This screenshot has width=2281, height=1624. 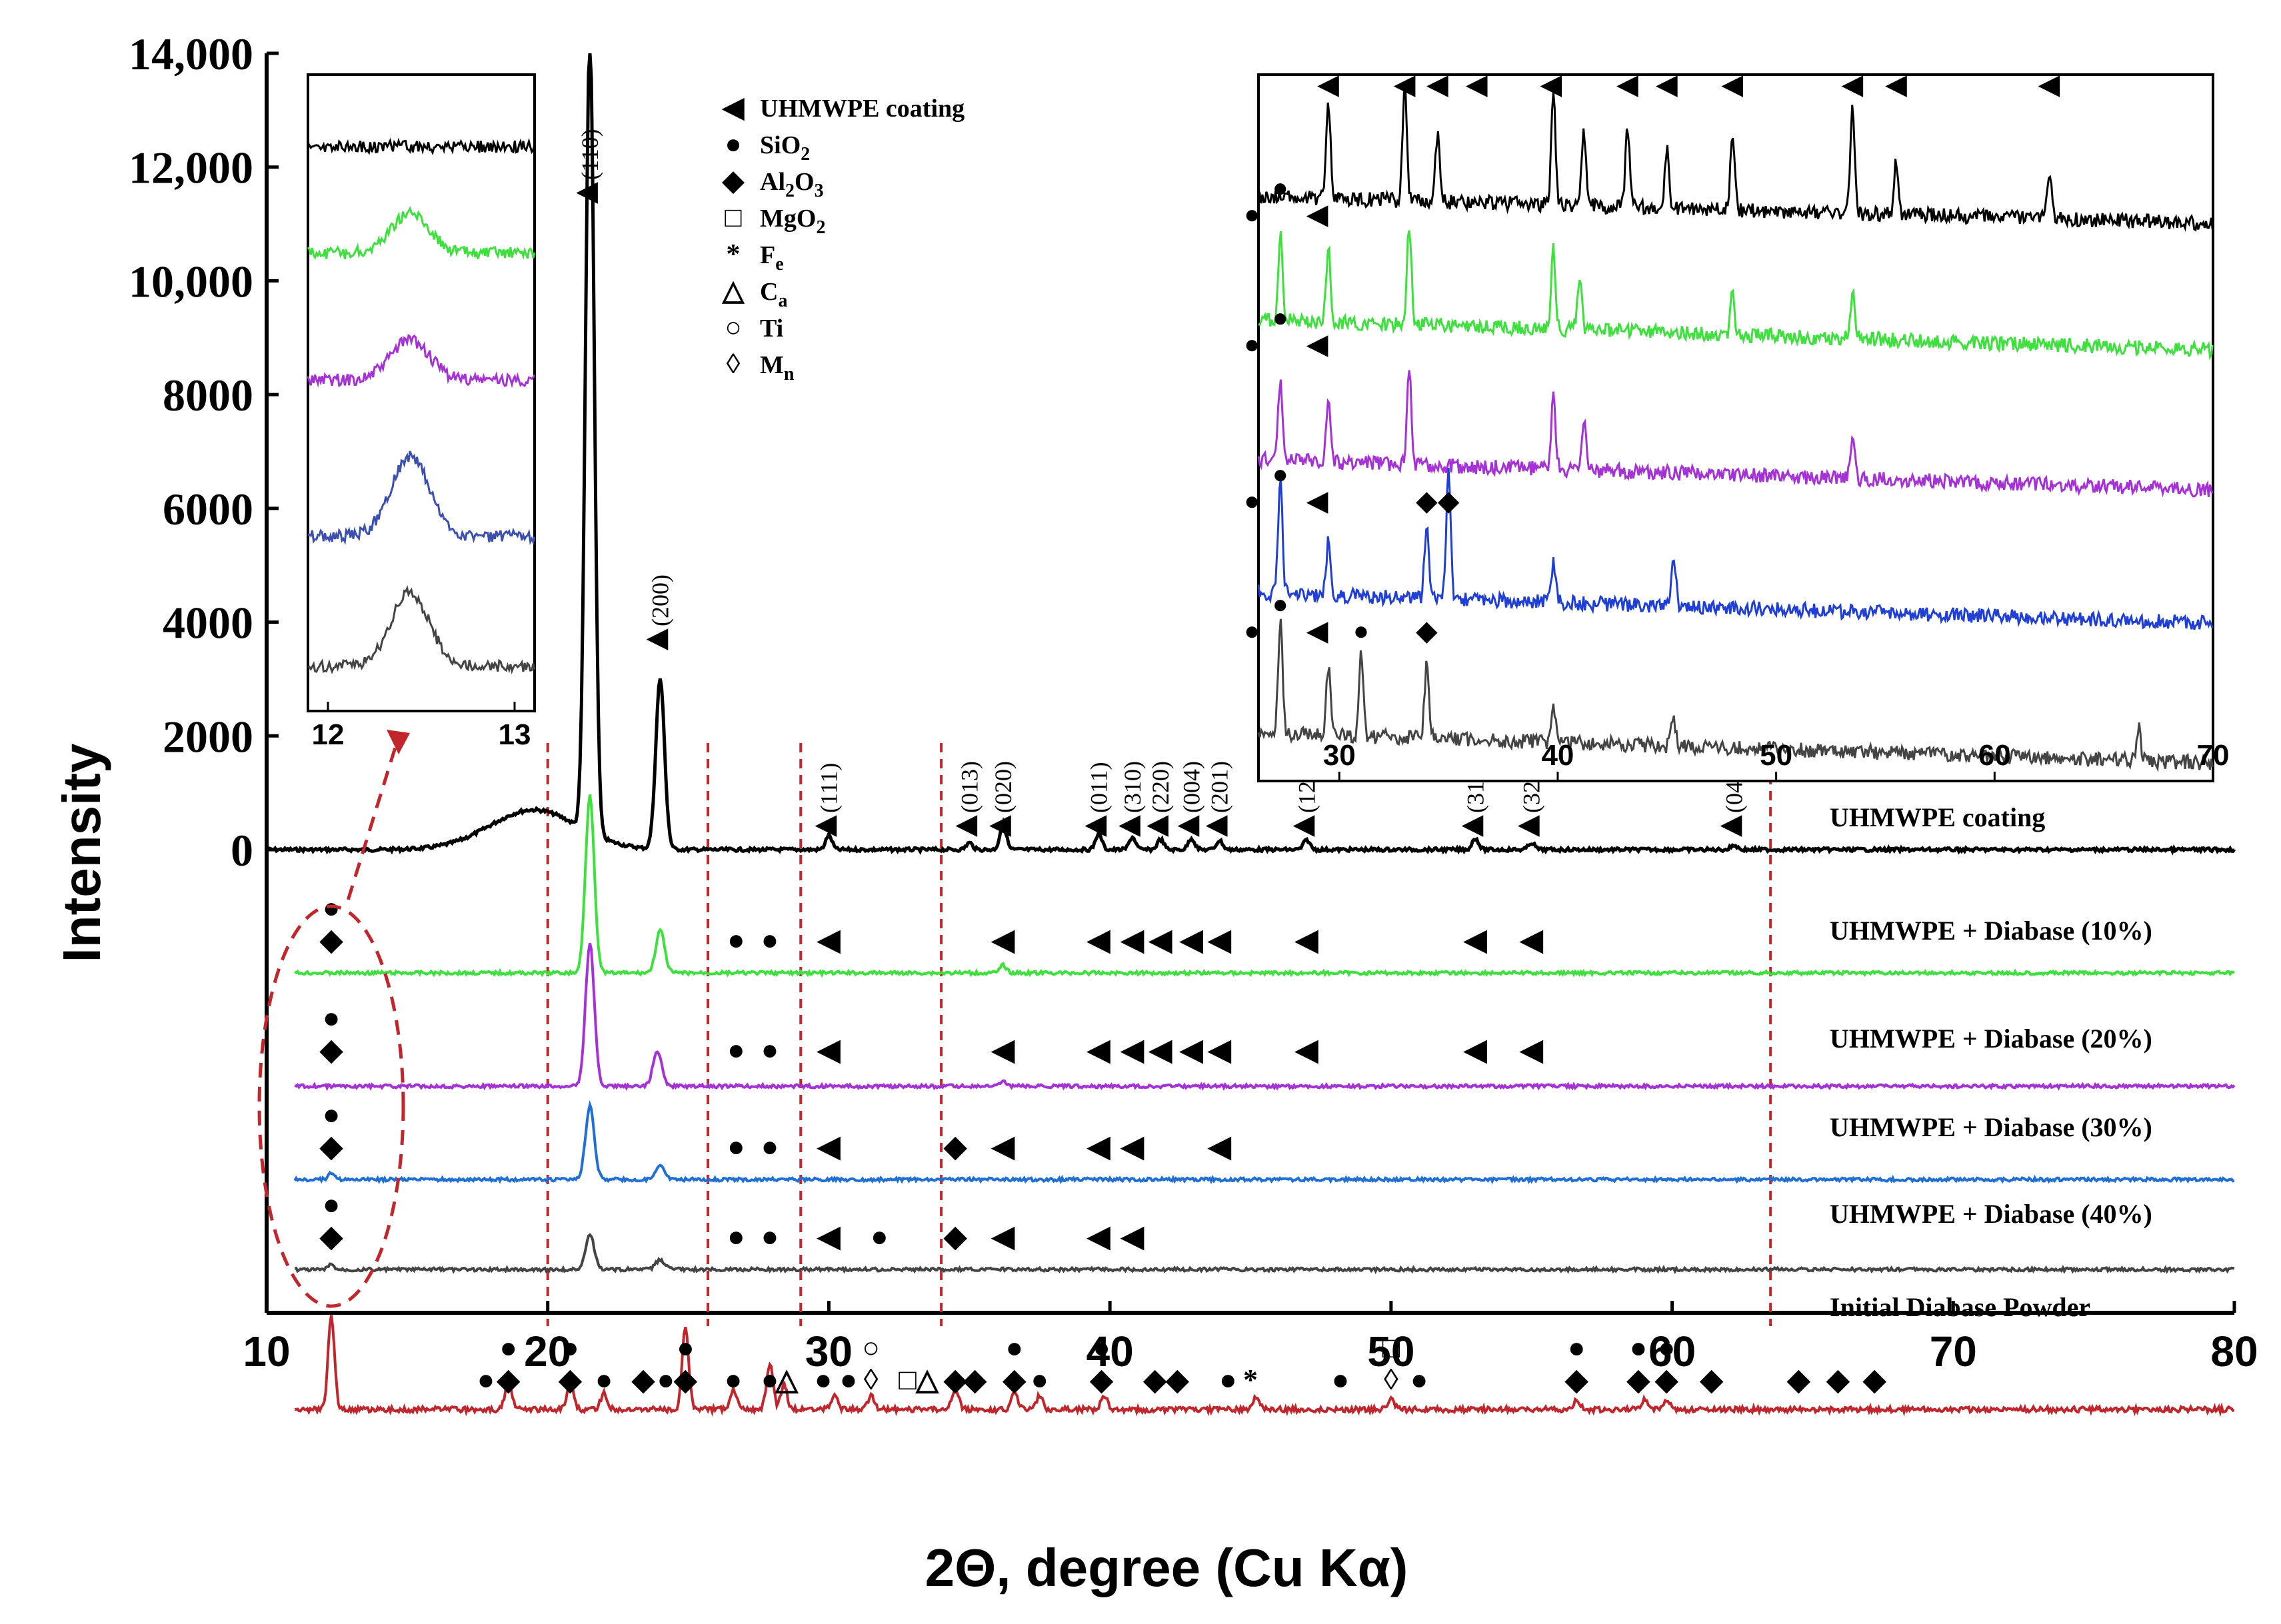 What do you see at coordinates (1391, 1379) in the screenshot?
I see `peak-marker: ◊` at bounding box center [1391, 1379].